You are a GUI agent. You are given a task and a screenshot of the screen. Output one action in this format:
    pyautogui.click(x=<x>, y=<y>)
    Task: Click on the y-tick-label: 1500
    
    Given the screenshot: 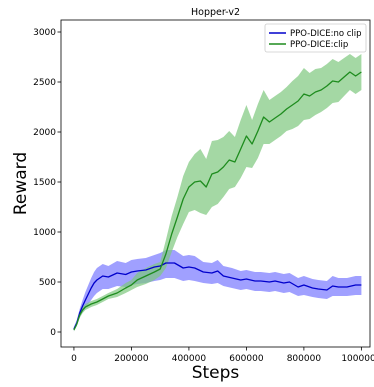 What is the action you would take?
    pyautogui.click(x=44, y=183)
    